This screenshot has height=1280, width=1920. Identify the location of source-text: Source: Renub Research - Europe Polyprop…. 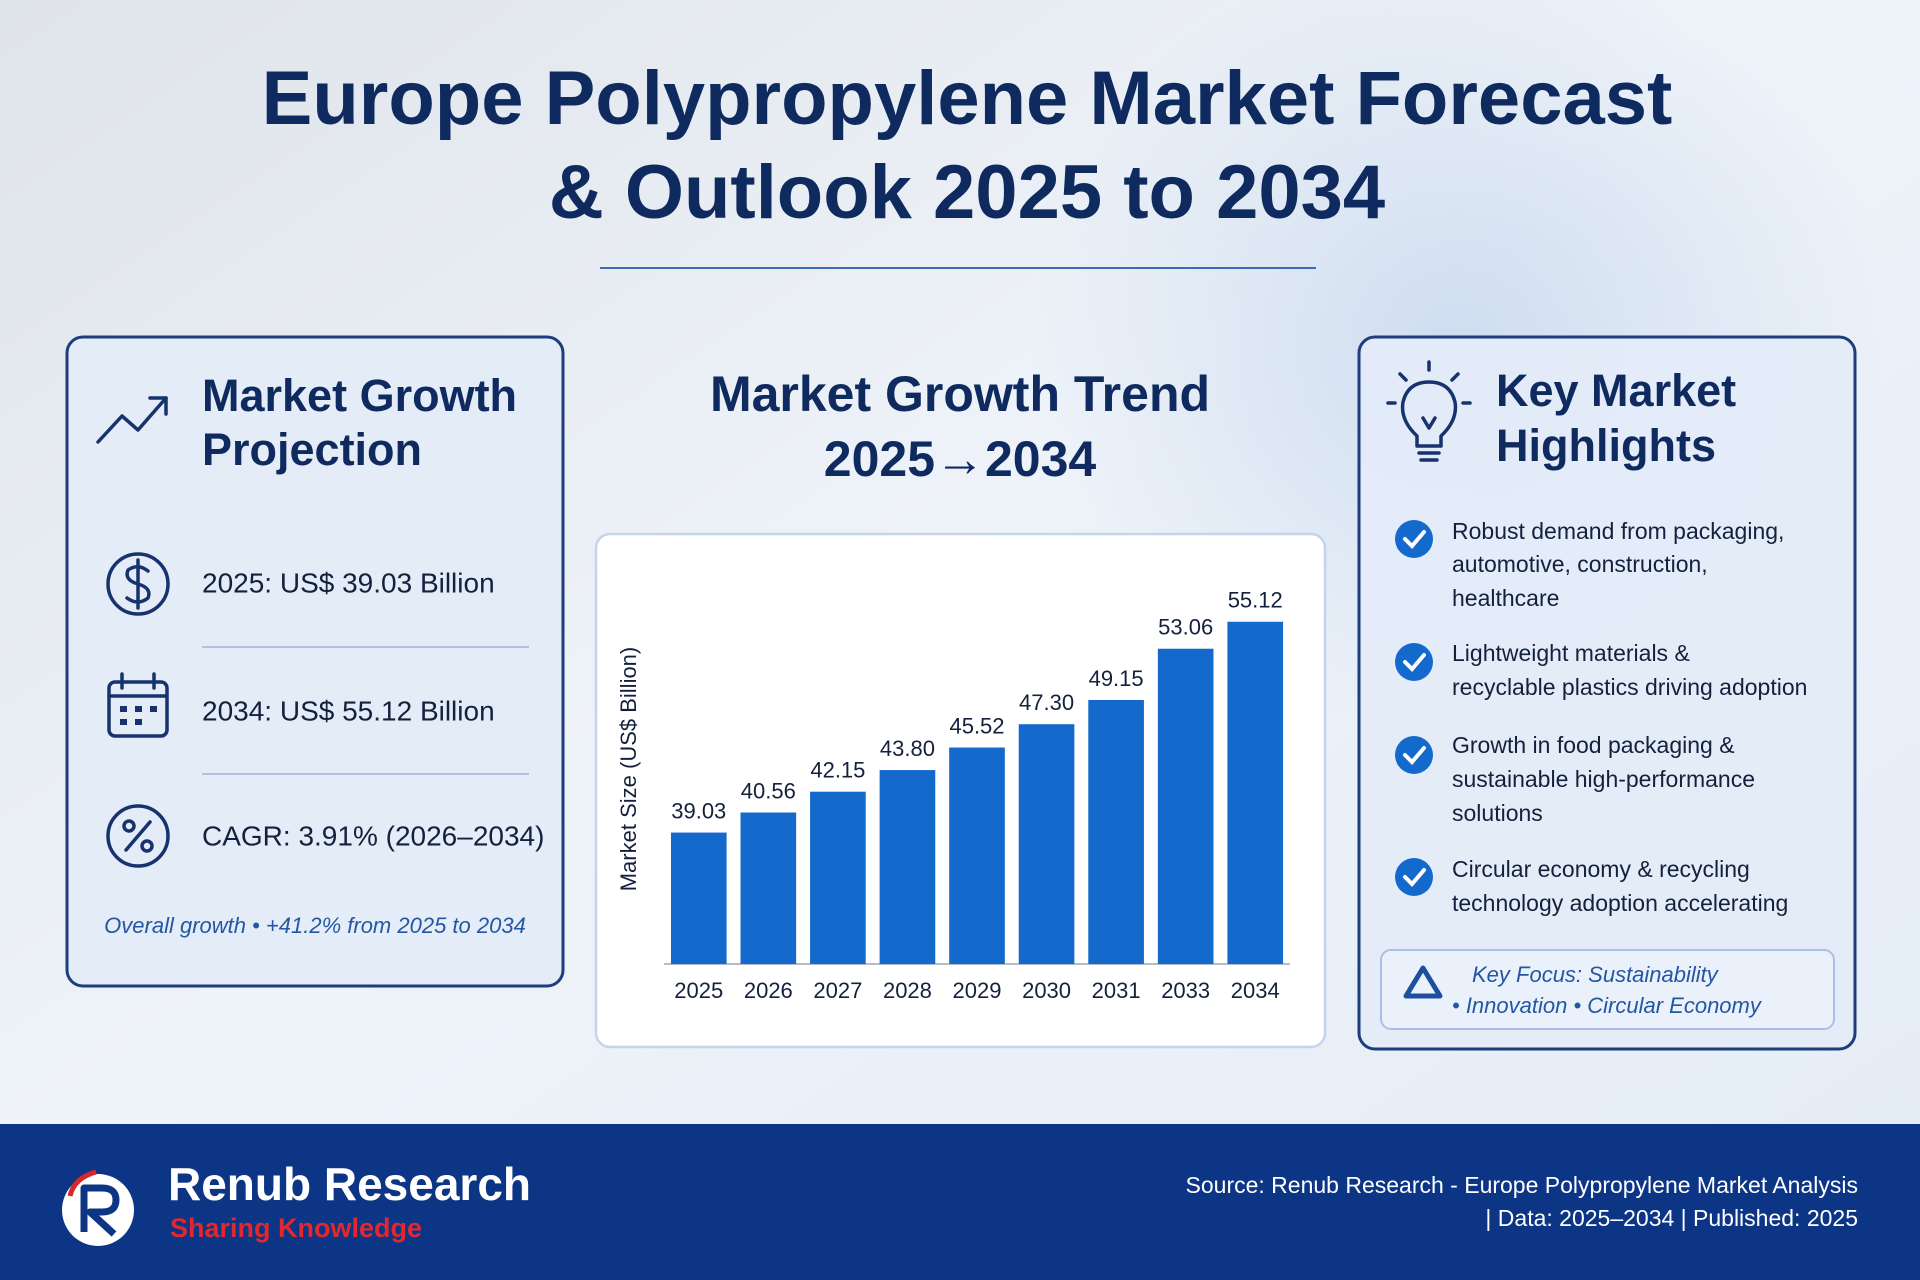
(1522, 1185).